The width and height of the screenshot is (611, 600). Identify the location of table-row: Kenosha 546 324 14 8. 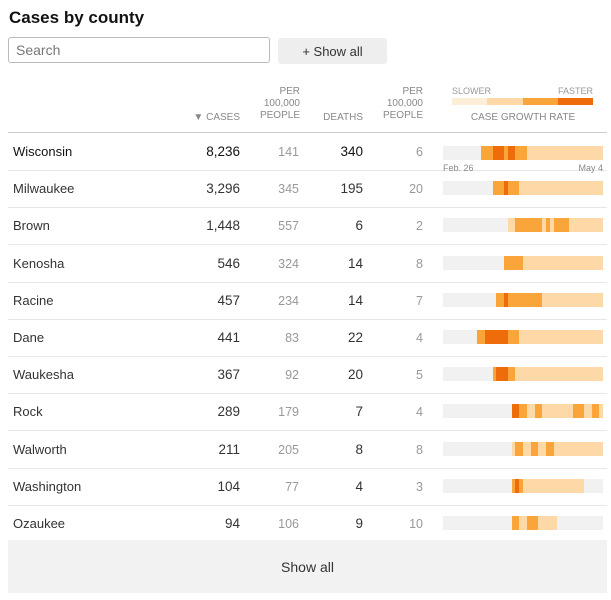
(307, 264).